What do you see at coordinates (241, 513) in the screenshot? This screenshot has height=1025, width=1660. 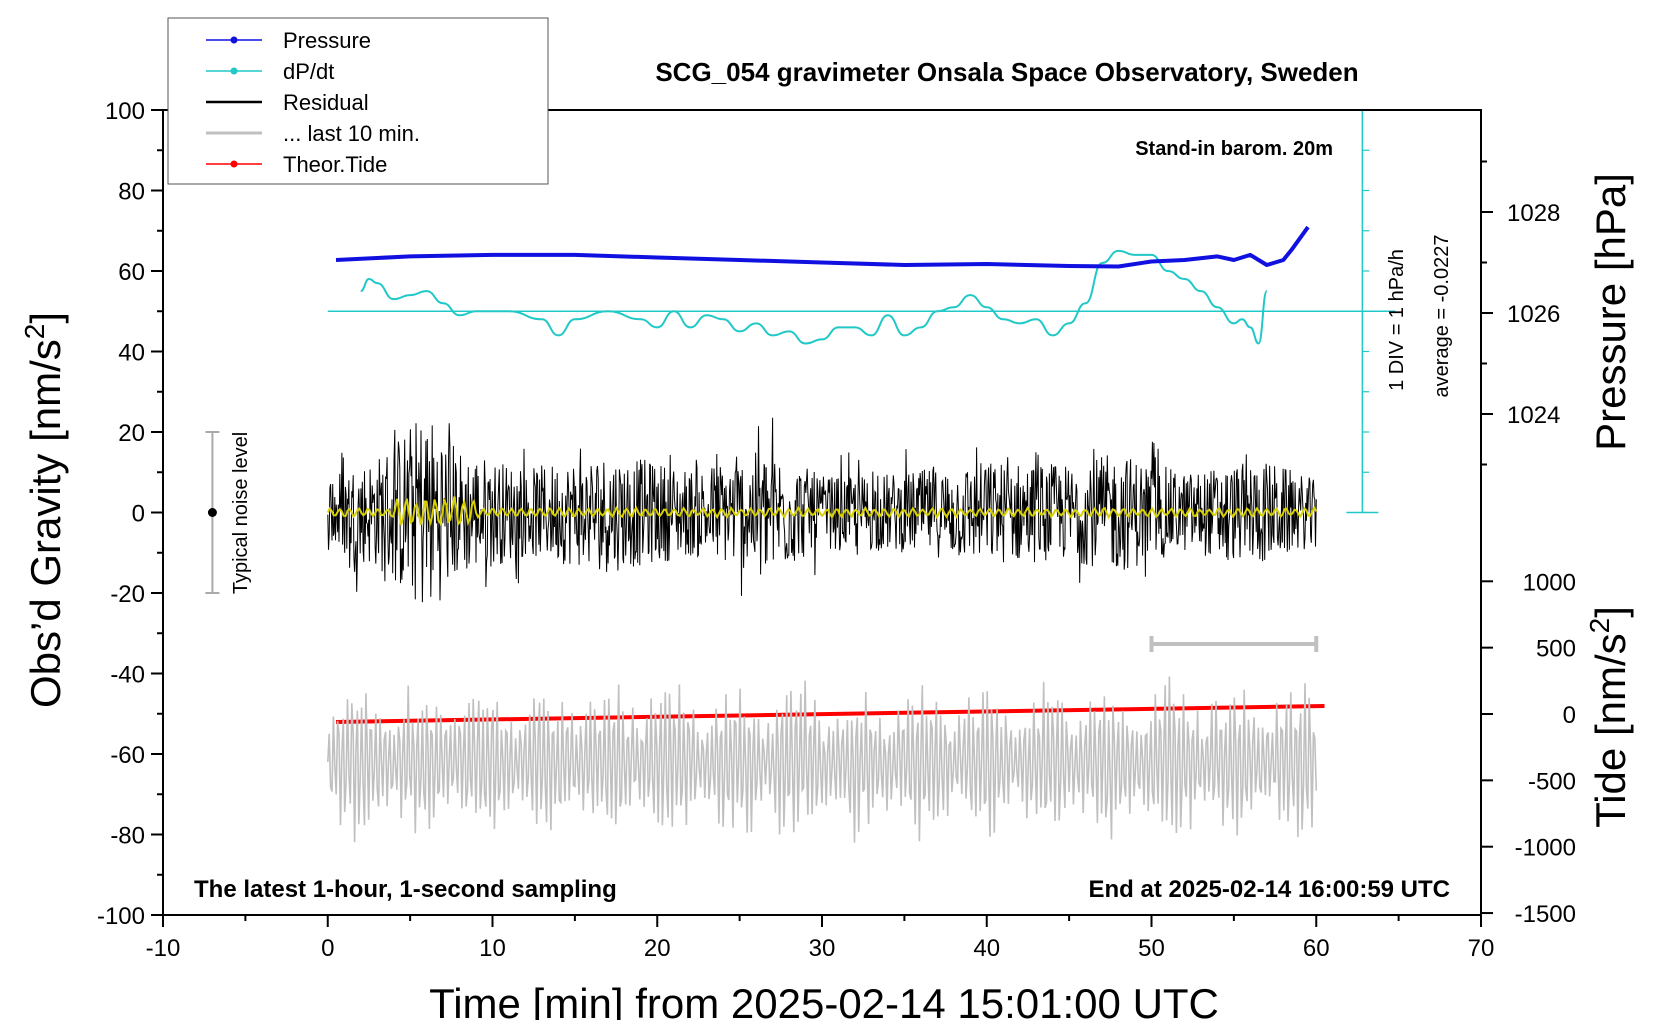 I see `noise-label: Typical noise level` at bounding box center [241, 513].